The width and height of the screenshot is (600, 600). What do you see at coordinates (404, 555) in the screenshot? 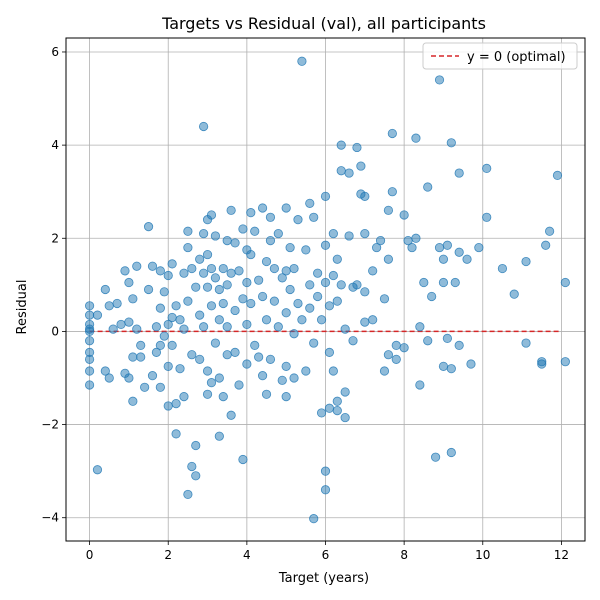
I see `x-tick-label: 8` at bounding box center [404, 555].